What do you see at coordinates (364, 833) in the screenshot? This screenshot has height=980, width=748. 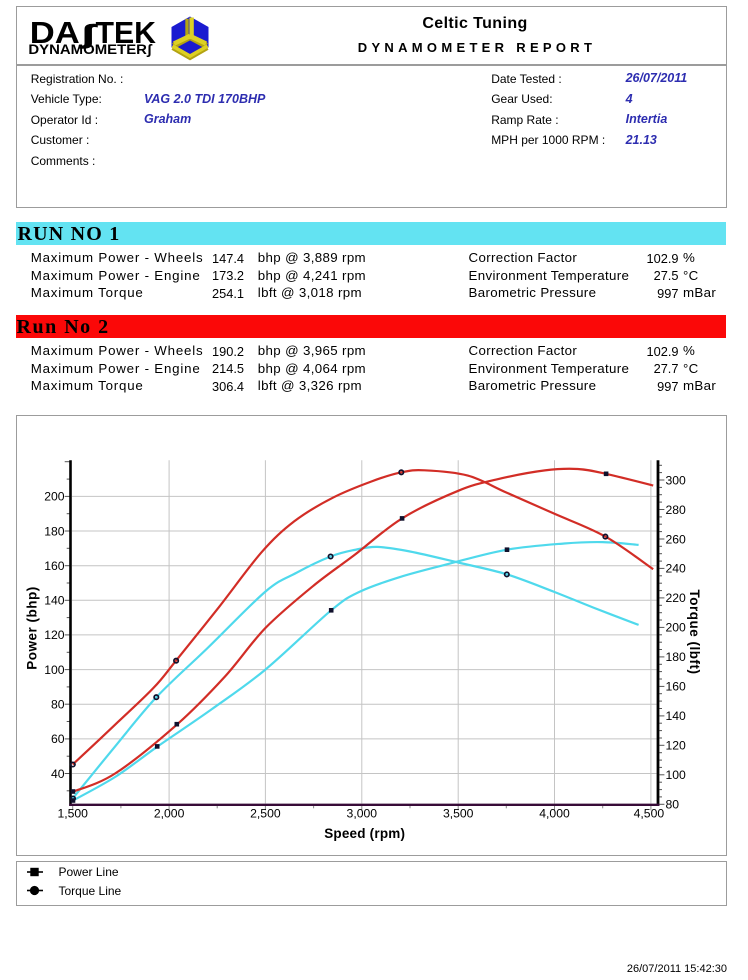 I see `svg-text: Speed (rpm)` at bounding box center [364, 833].